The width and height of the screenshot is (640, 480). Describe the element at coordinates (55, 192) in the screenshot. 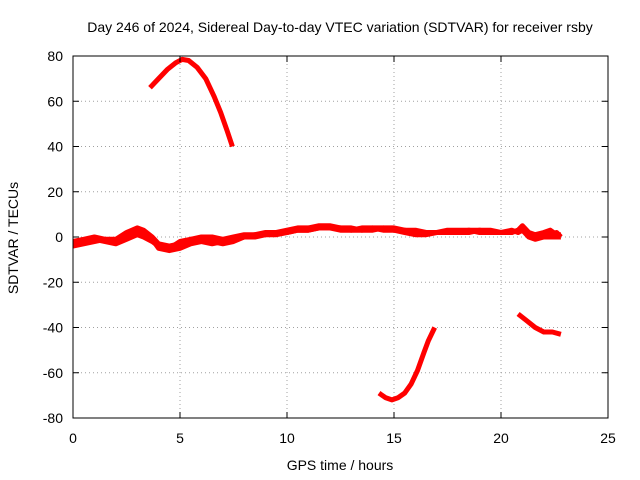

I see `y-tick-label: 20` at that location.